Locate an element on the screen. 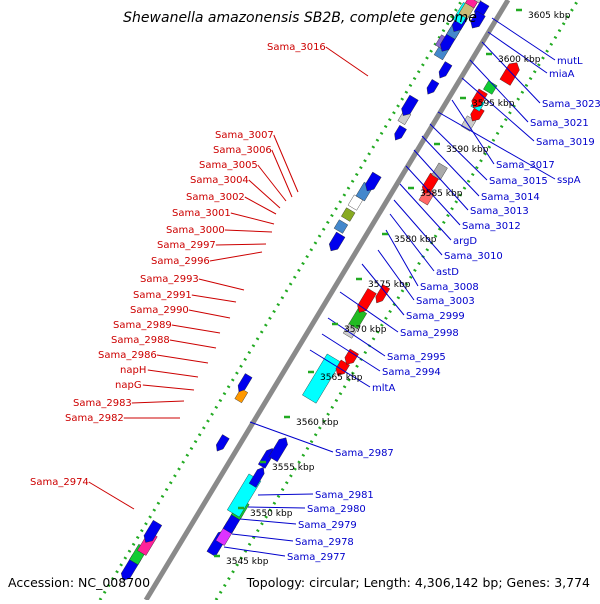 Image resolution: width=600 pixels, height=604 pixels. right-gene-label: sspA is located at coordinates (569, 180).